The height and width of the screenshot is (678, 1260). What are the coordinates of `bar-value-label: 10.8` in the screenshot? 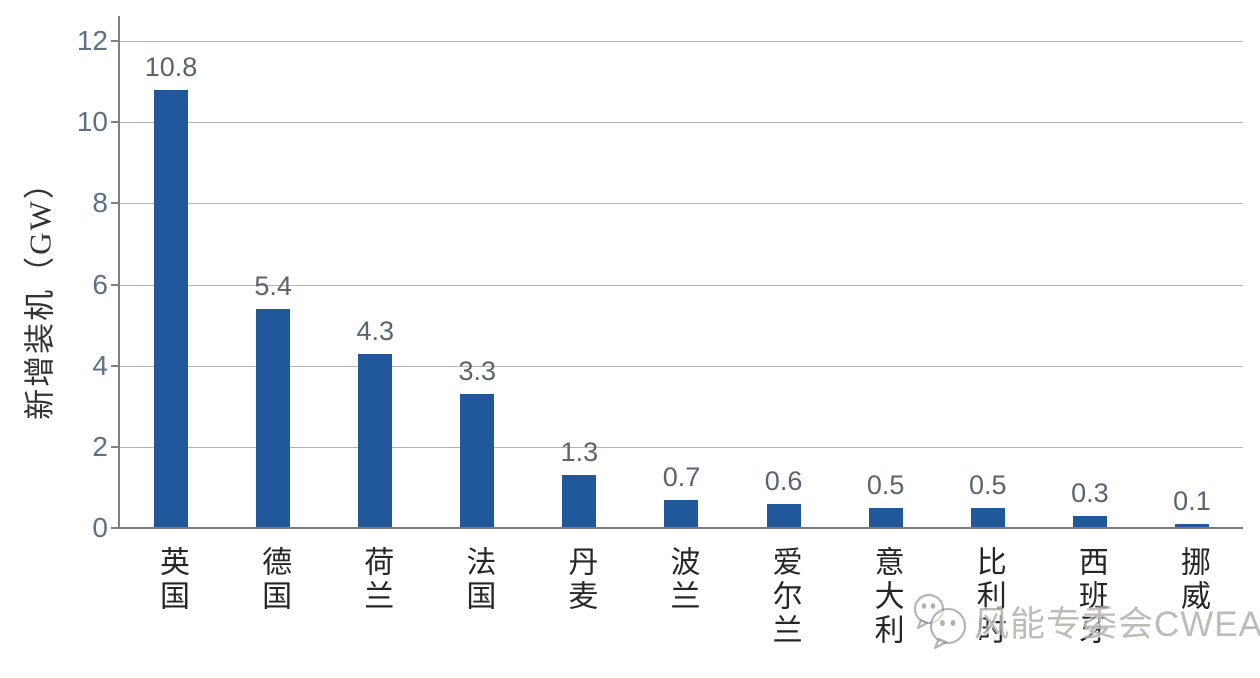 It's located at (171, 66).